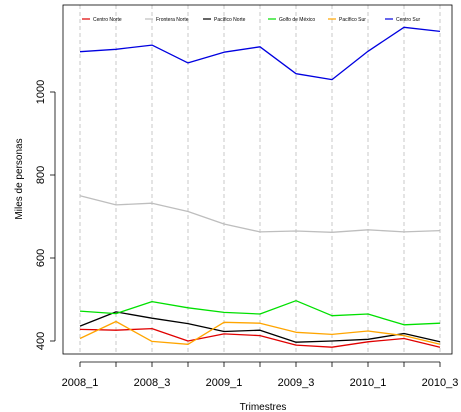  I want to click on x-tick-label: 2008_3, so click(152, 383).